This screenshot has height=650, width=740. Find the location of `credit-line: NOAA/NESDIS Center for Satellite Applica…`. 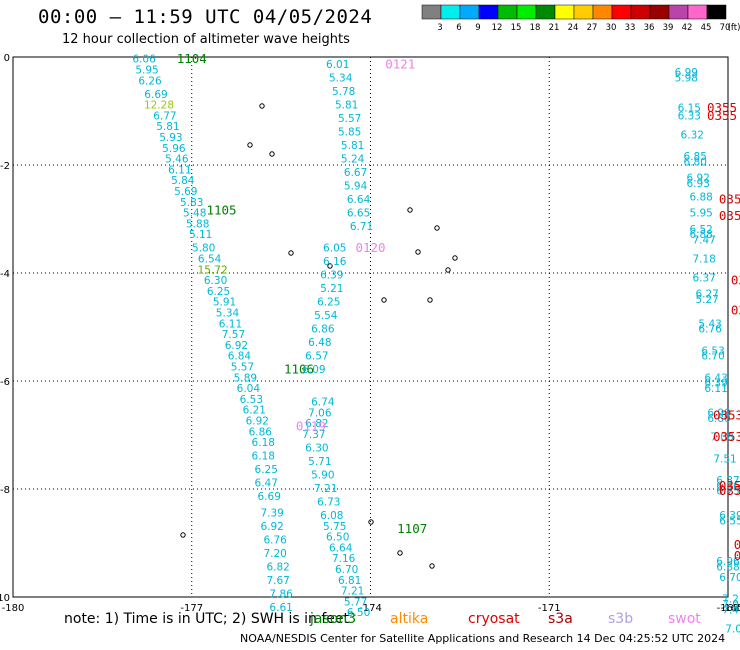

credit-line: NOAA/NESDIS Center for Satellite Applica… is located at coordinates (483, 638).